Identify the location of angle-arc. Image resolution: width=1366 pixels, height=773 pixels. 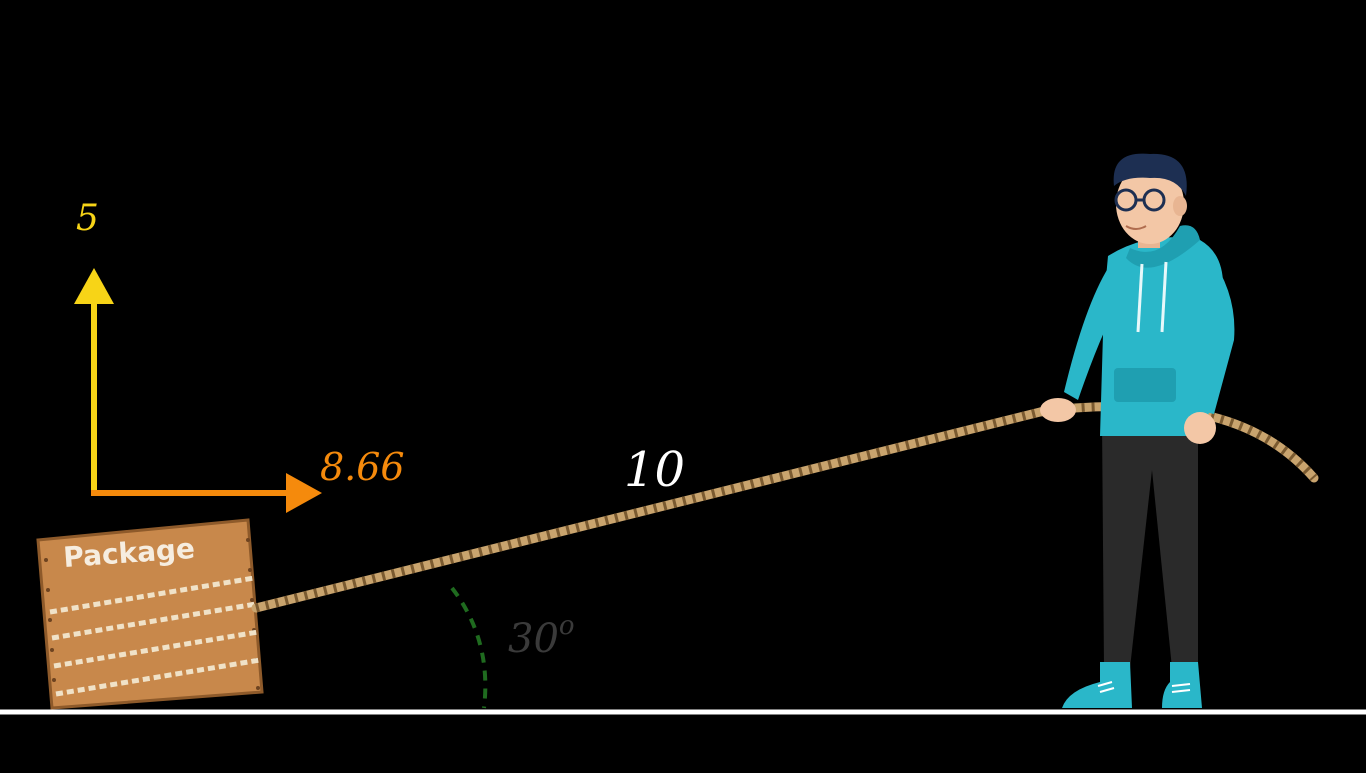
(469, 647).